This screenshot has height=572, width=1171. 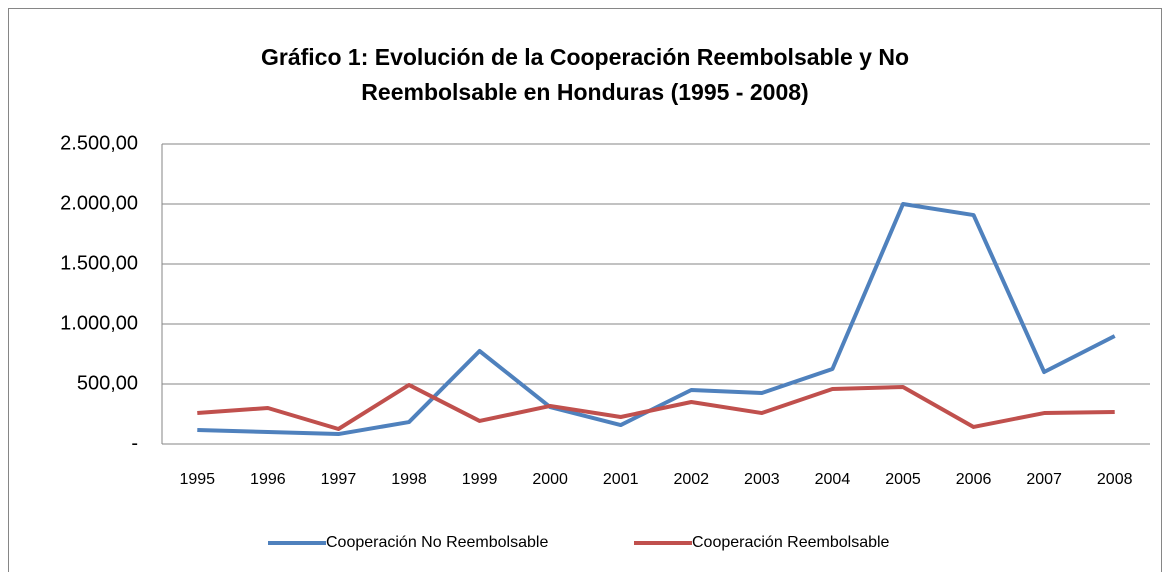 I want to click on y-tick-label: 2.500,00, so click(x=99, y=143).